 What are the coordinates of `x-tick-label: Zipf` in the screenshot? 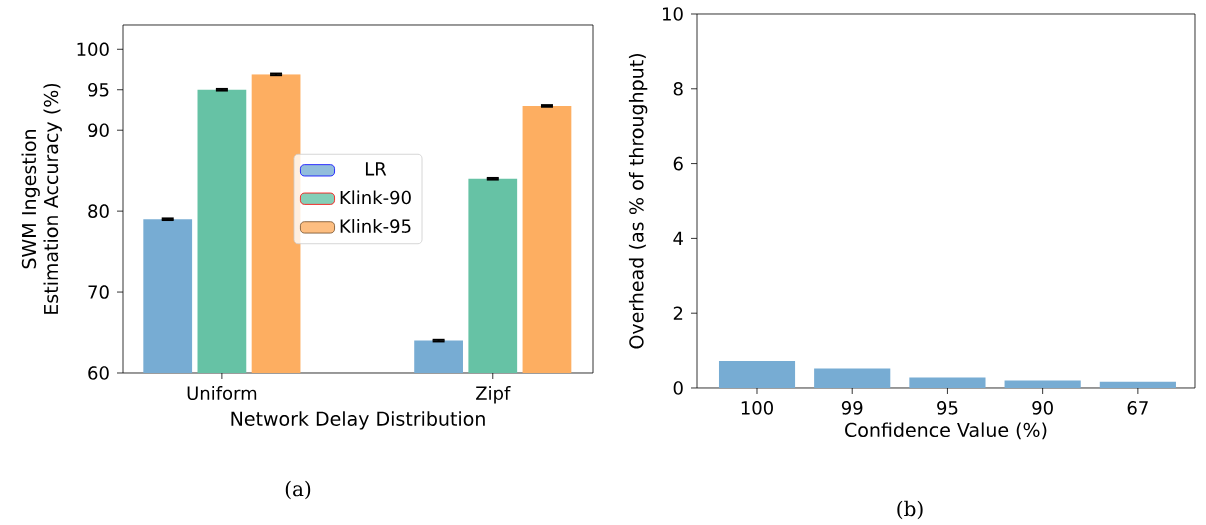 It's located at (493, 395).